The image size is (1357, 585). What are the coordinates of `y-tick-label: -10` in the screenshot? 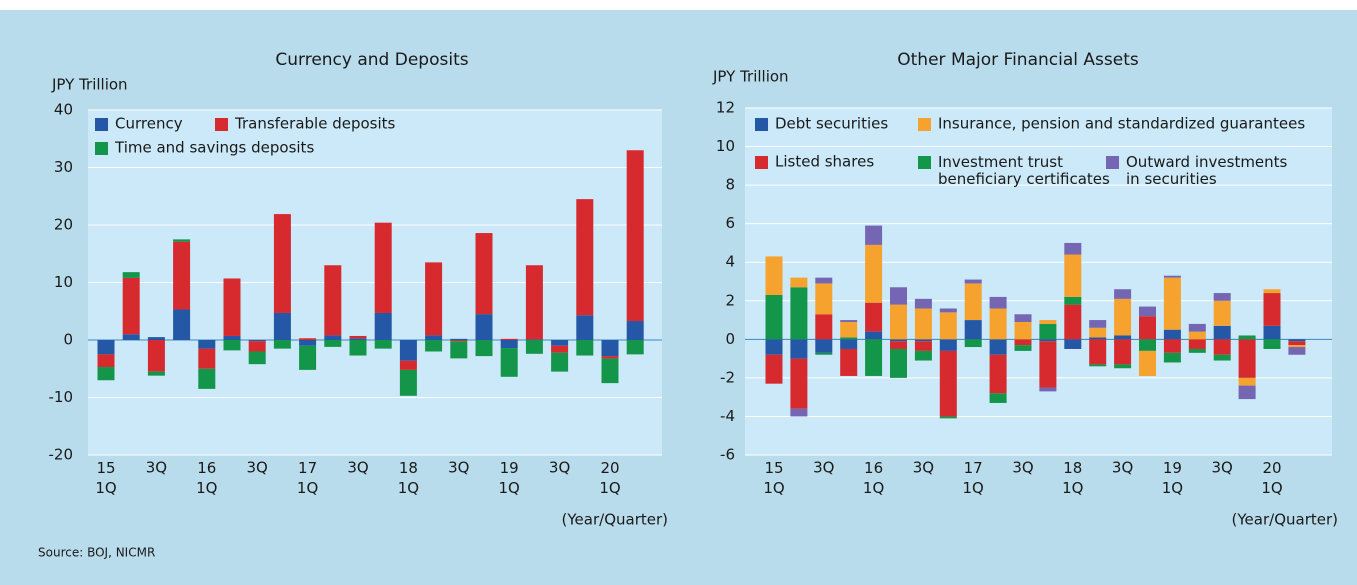 It's located at (61, 397).